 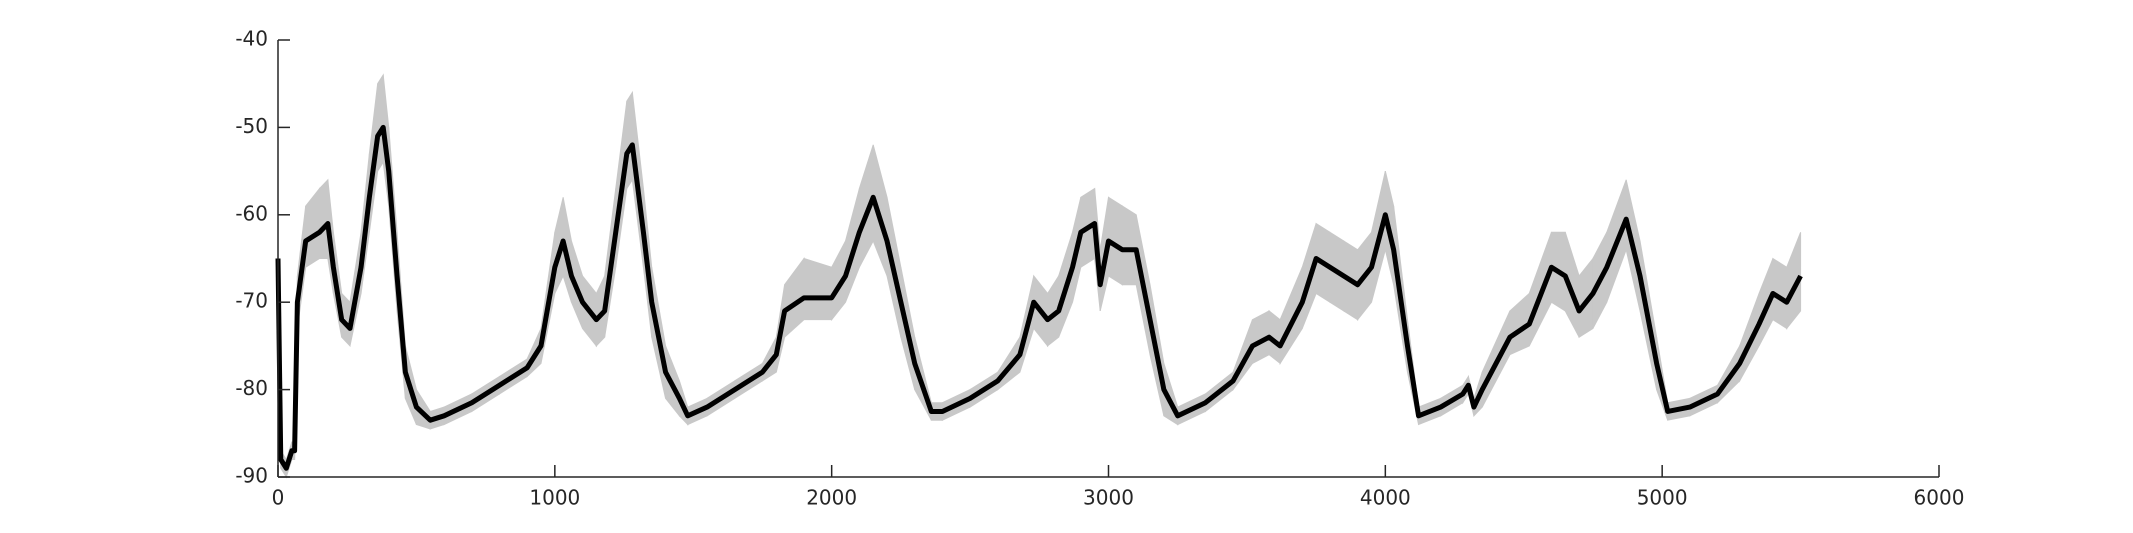 What do you see at coordinates (251, 301) in the screenshot?
I see `y-tick-label: -70` at bounding box center [251, 301].